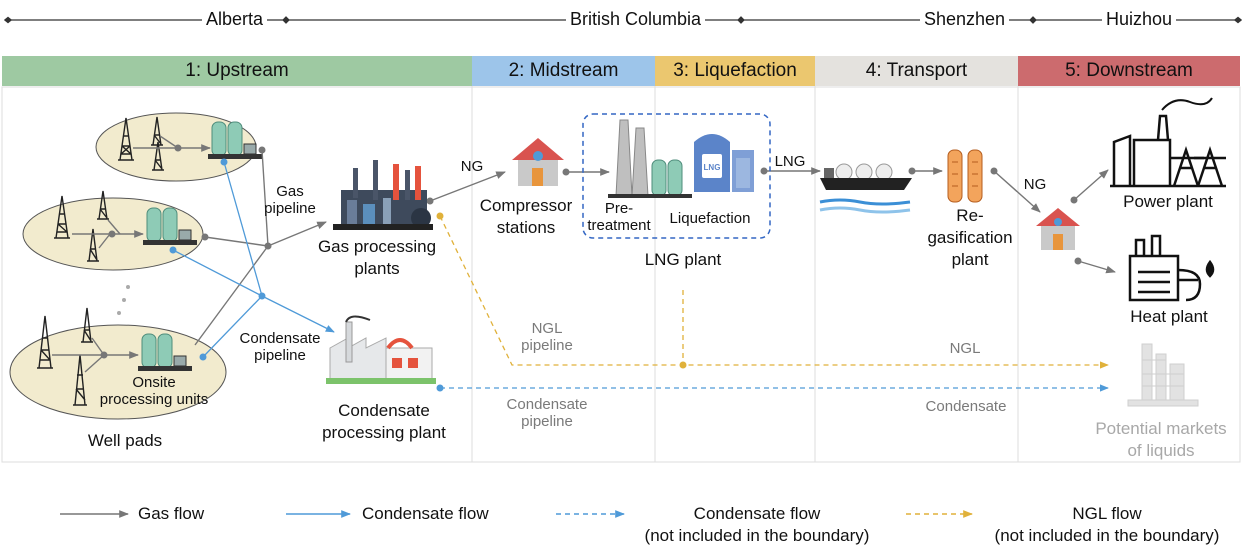 The width and height of the screenshot is (1248, 560). I want to click on gas-processing-plants-line: Gas processing, so click(377, 246).